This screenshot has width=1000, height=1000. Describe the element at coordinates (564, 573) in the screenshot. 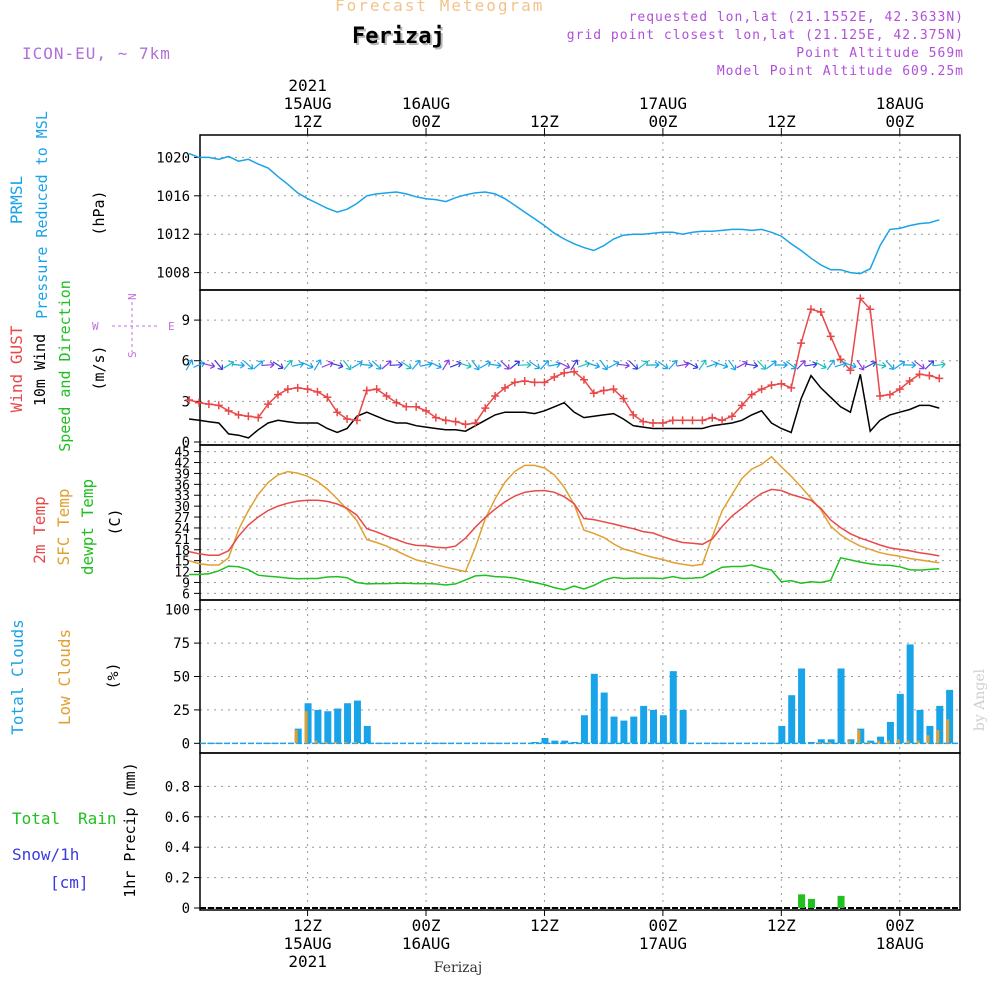

I see `dewpoint-line` at that location.